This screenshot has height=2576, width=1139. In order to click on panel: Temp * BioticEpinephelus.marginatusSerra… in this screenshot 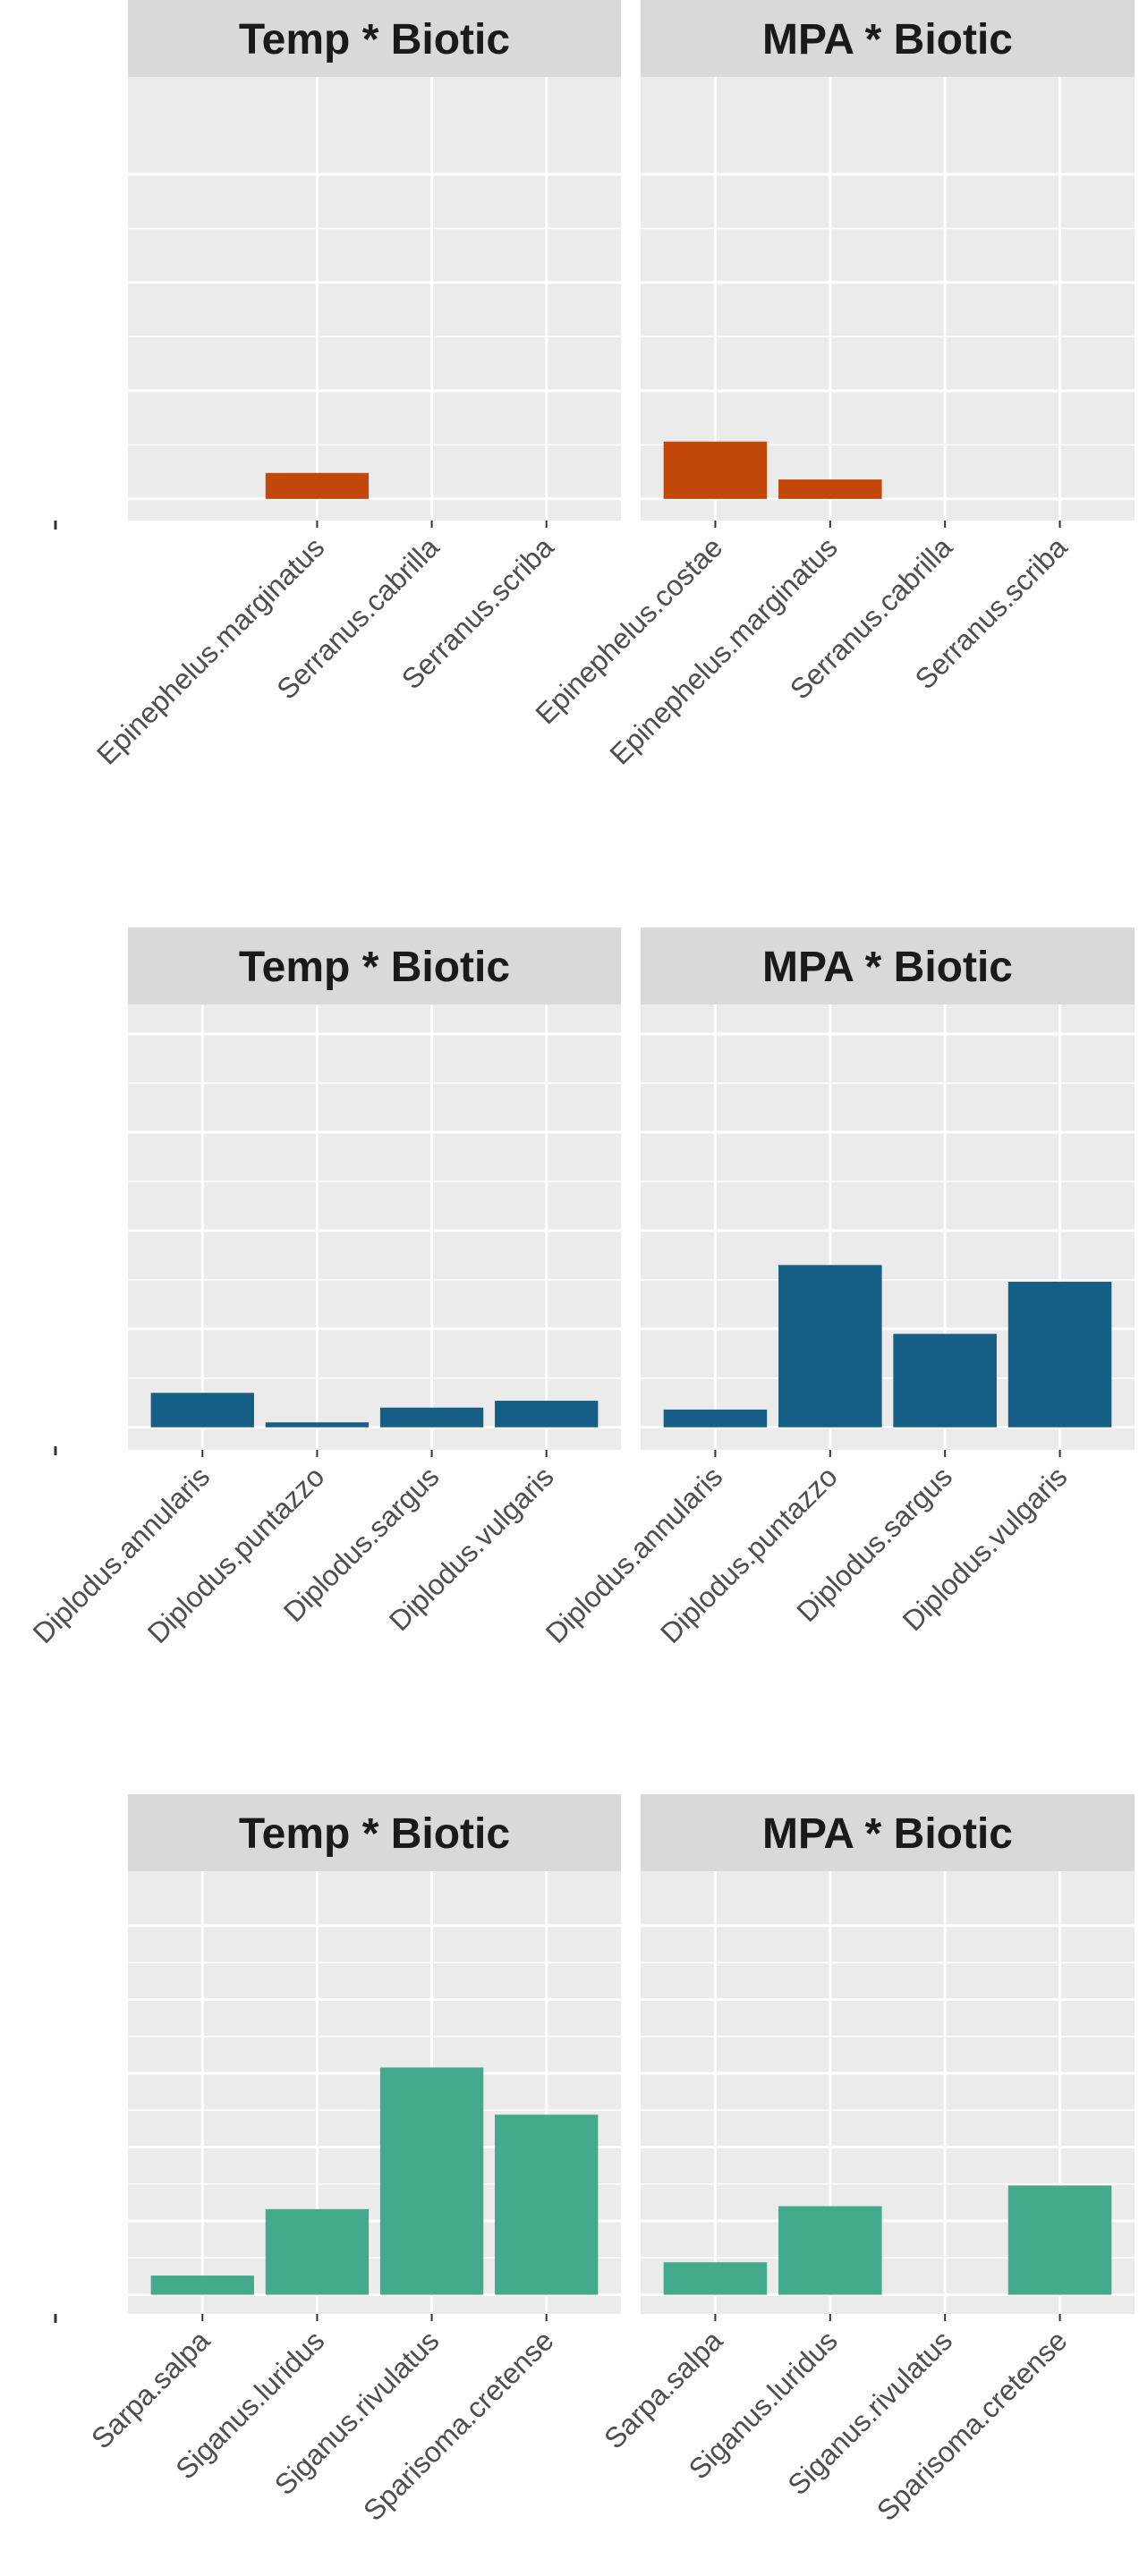, I will do `click(355, 385)`.